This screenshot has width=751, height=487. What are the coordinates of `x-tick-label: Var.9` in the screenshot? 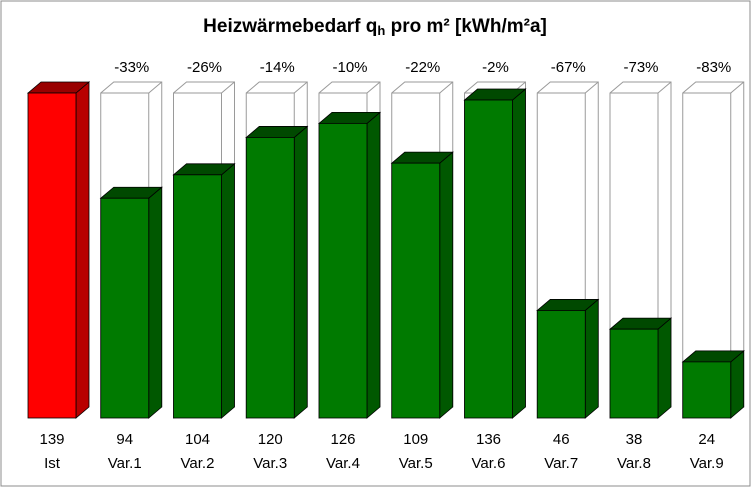 It's located at (707, 463).